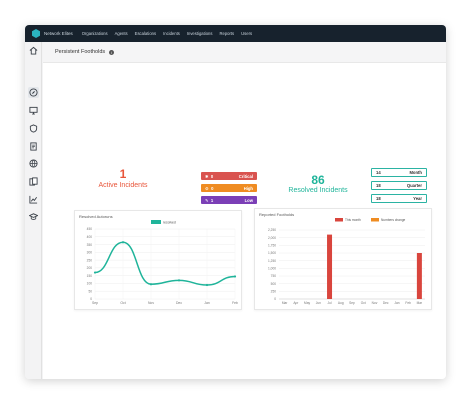 The height and width of the screenshot is (403, 474). What do you see at coordinates (80, 52) in the screenshot?
I see `page-title: Persistent Footholds` at bounding box center [80, 52].